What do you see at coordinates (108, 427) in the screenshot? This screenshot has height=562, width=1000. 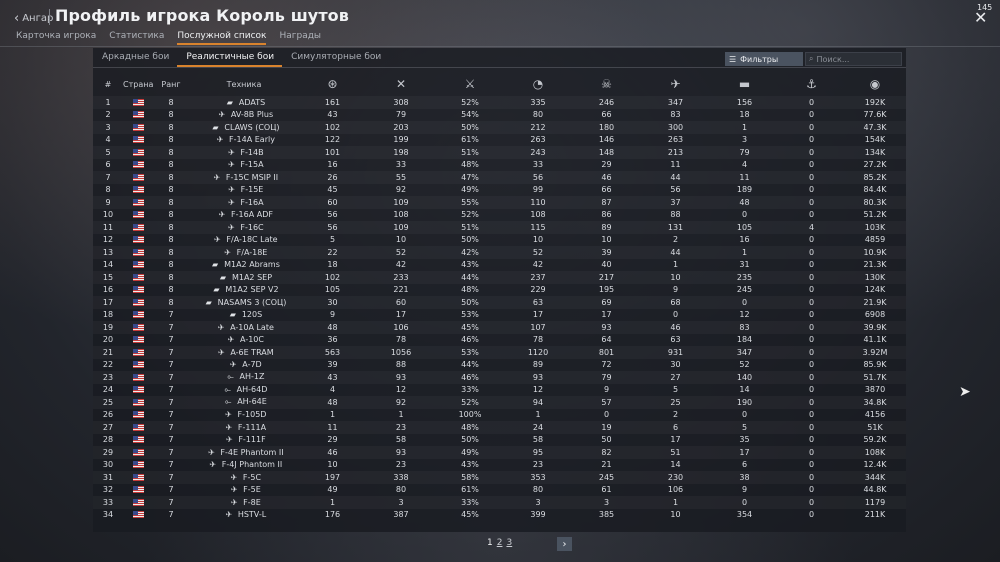 I see `row-number: 27` at bounding box center [108, 427].